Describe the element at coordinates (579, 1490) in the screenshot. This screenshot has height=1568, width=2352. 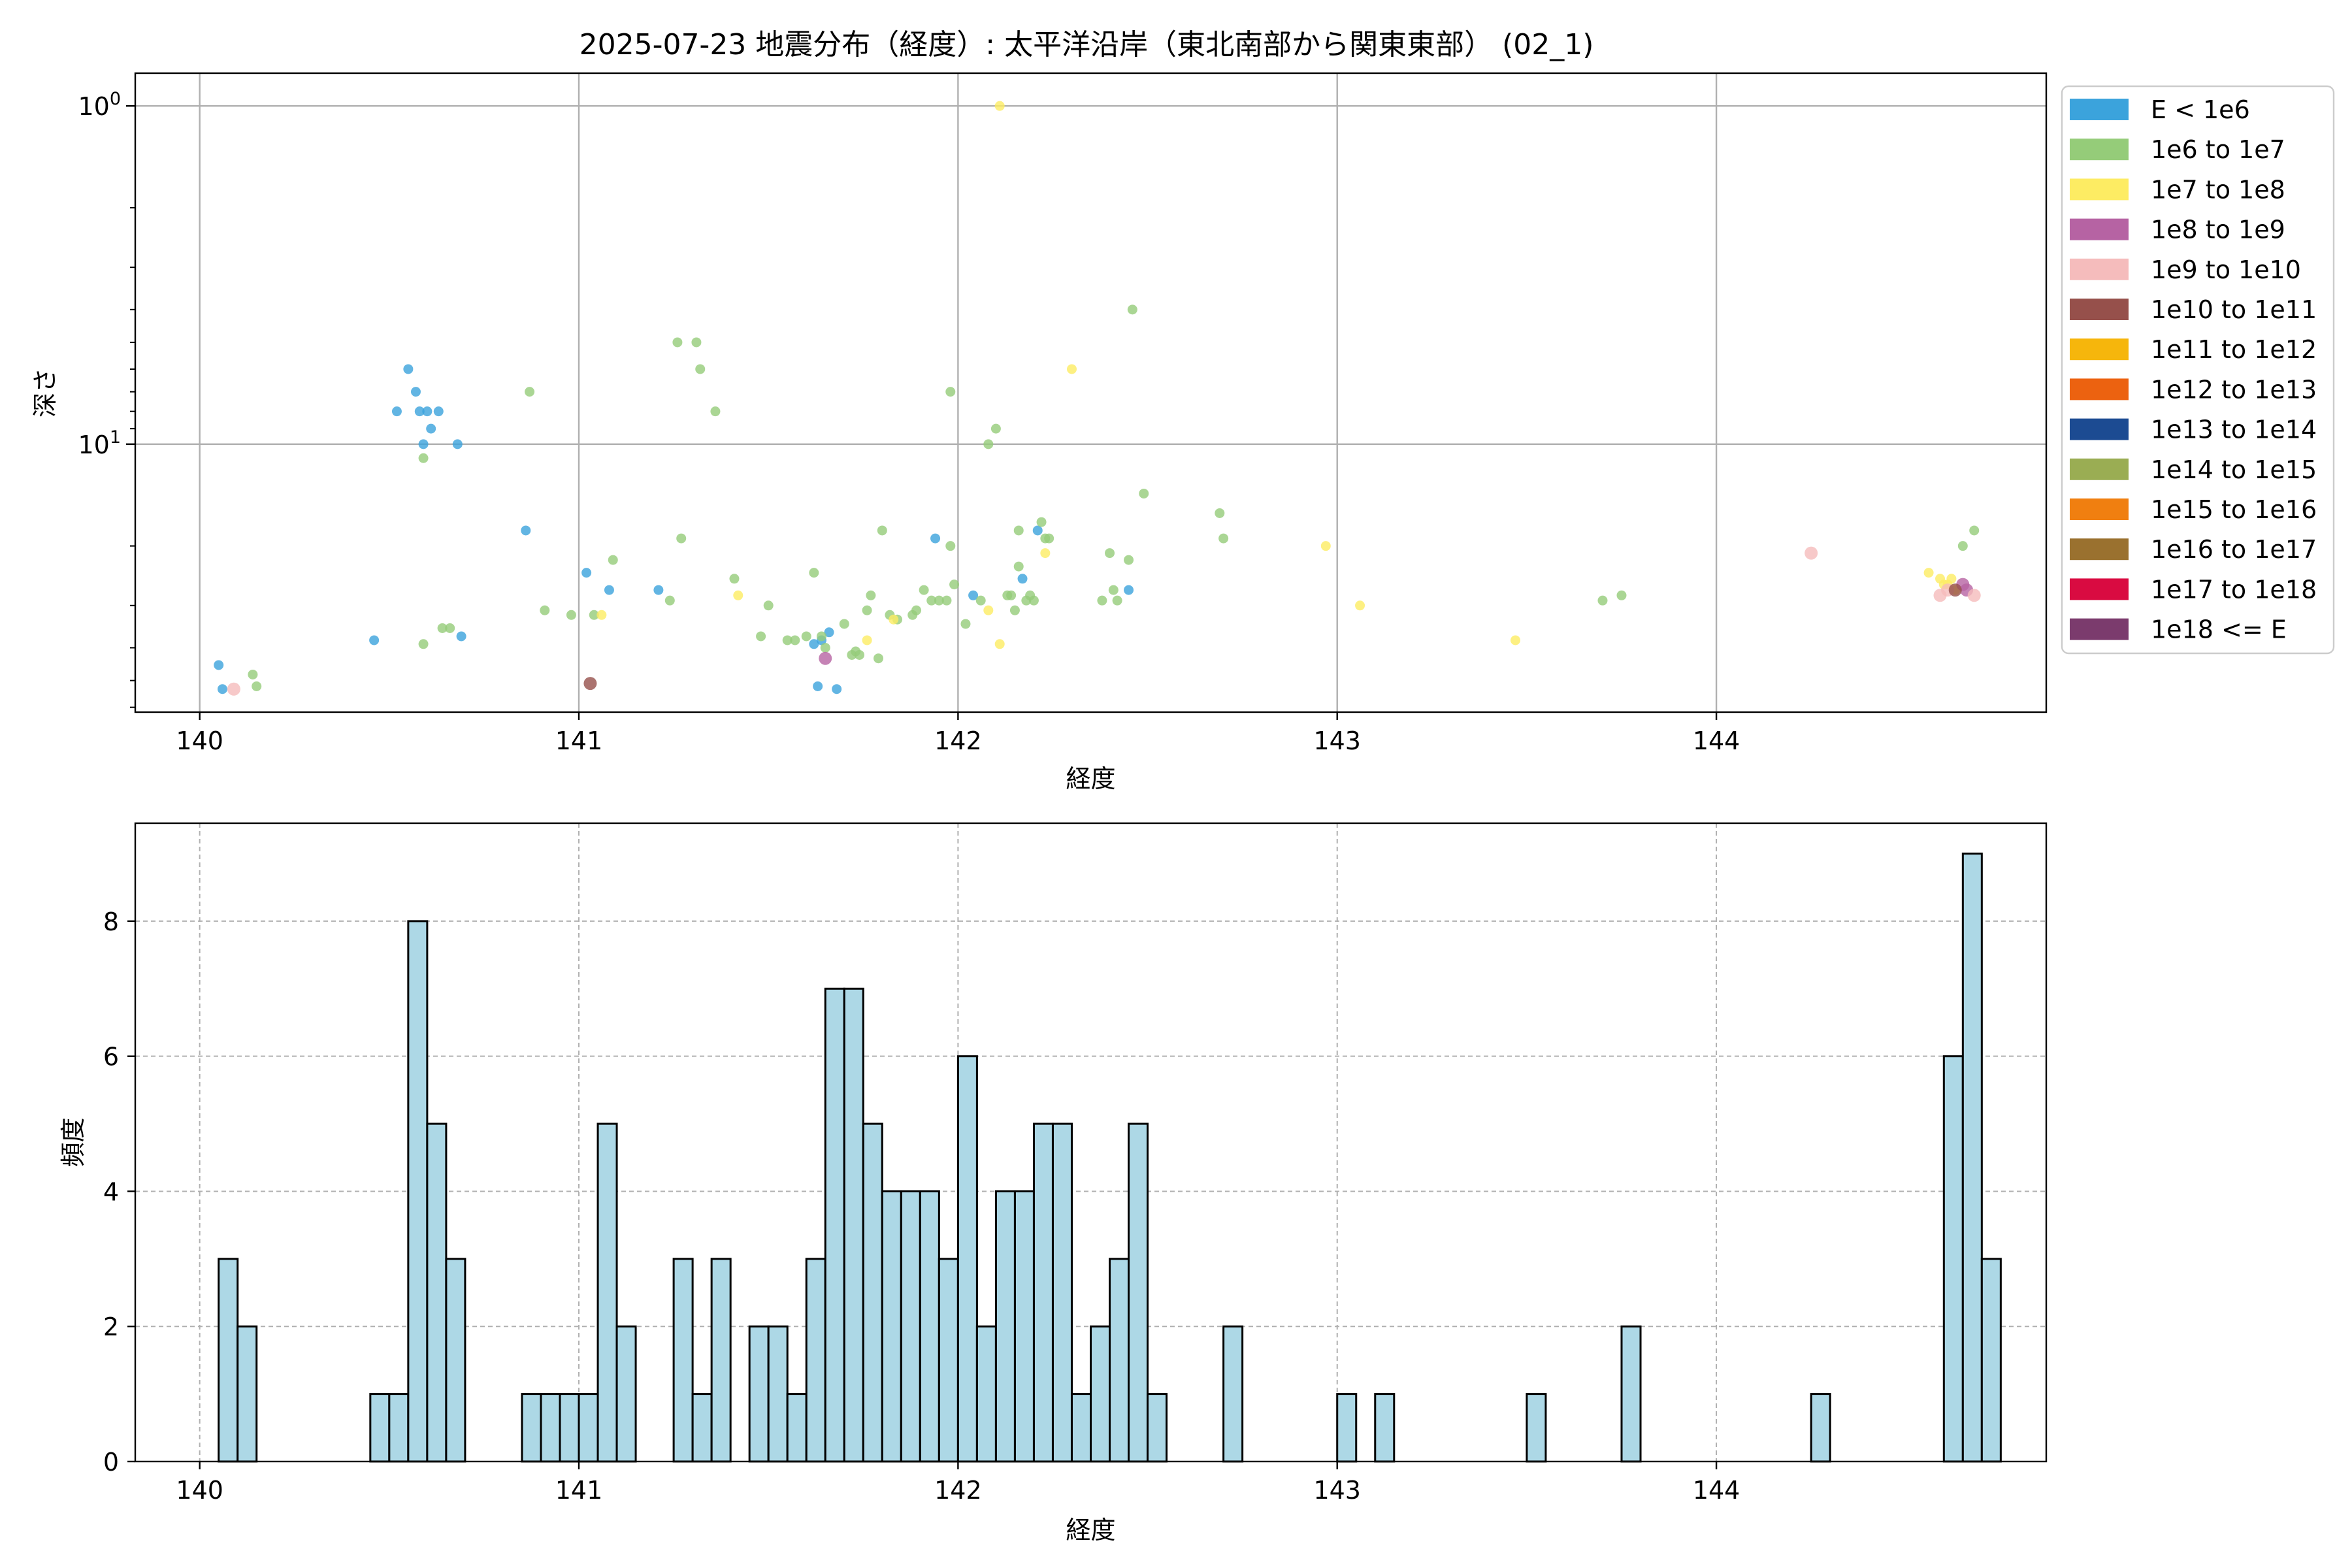
I see `x-tick-label: 141` at that location.